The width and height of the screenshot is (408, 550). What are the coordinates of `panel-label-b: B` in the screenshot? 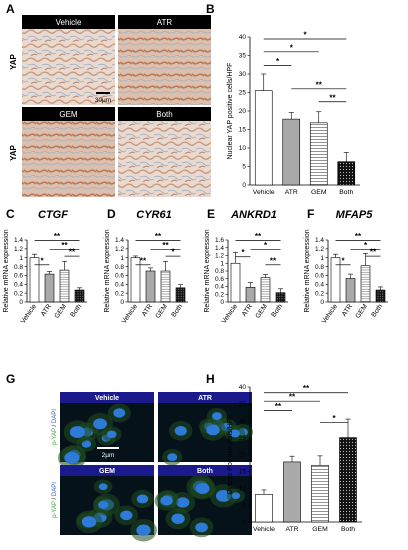 It's located at (210, 9).